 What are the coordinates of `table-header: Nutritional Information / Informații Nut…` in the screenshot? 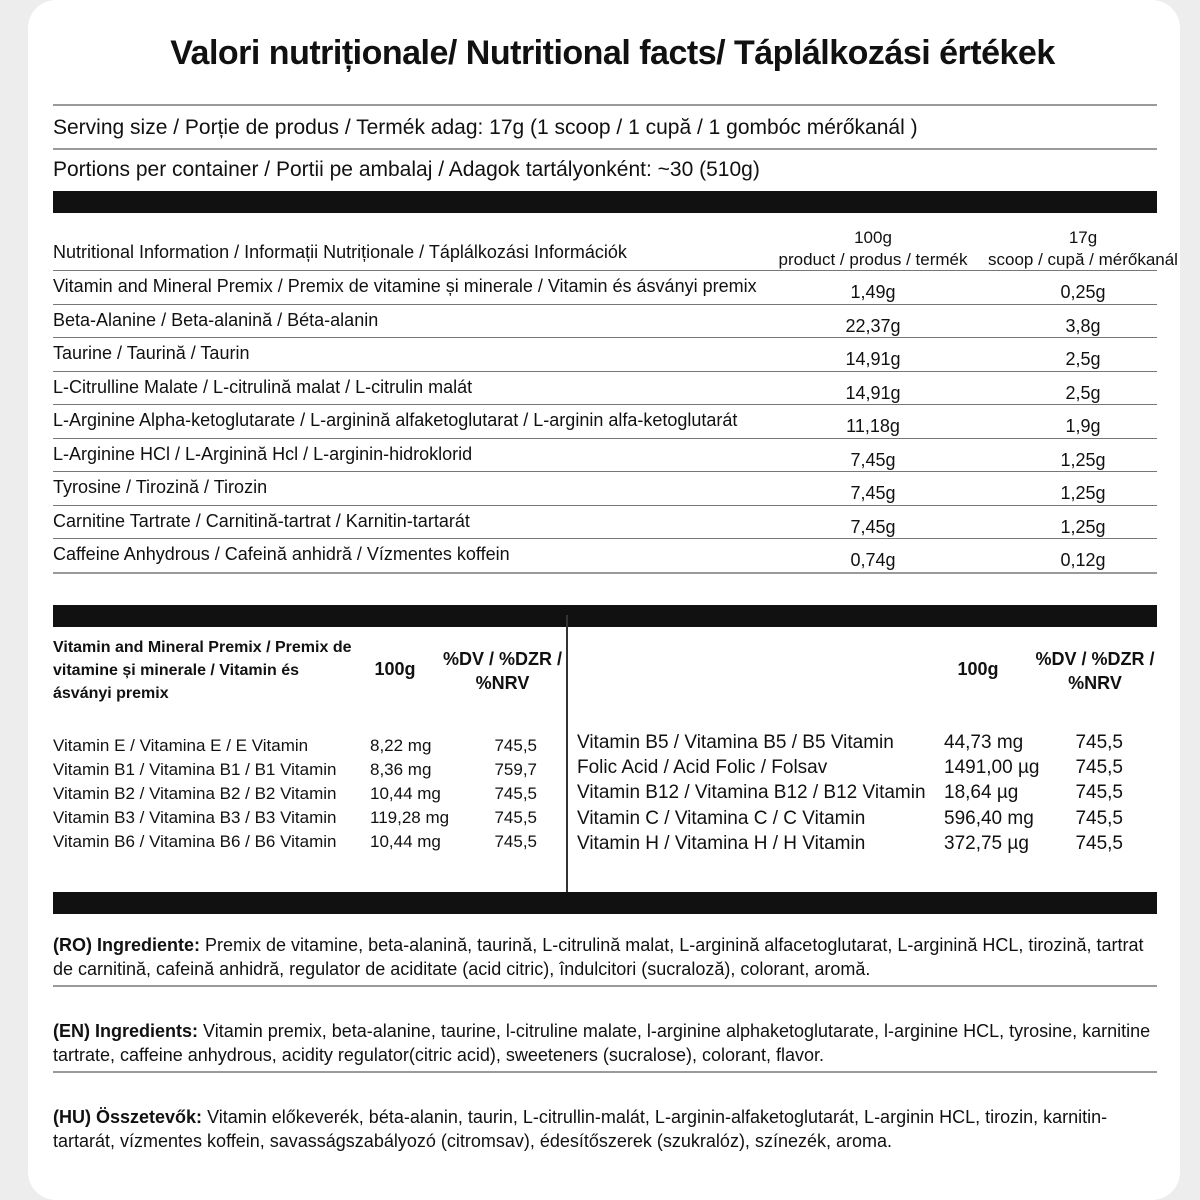 It's located at (340, 252).